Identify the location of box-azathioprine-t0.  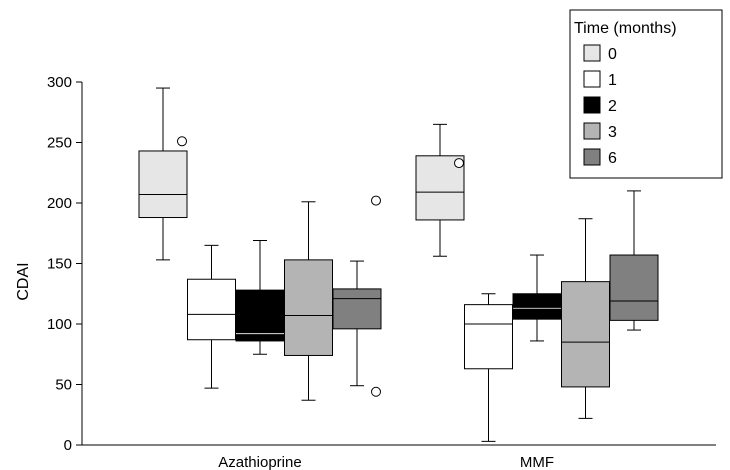
(163, 174).